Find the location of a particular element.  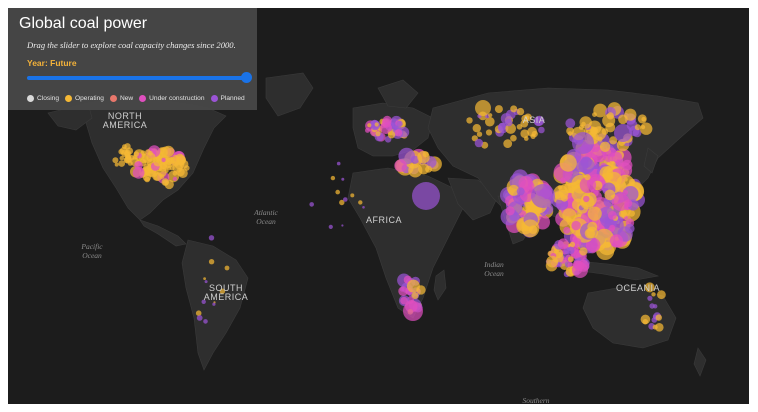

slider-thumb is located at coordinates (246, 77).